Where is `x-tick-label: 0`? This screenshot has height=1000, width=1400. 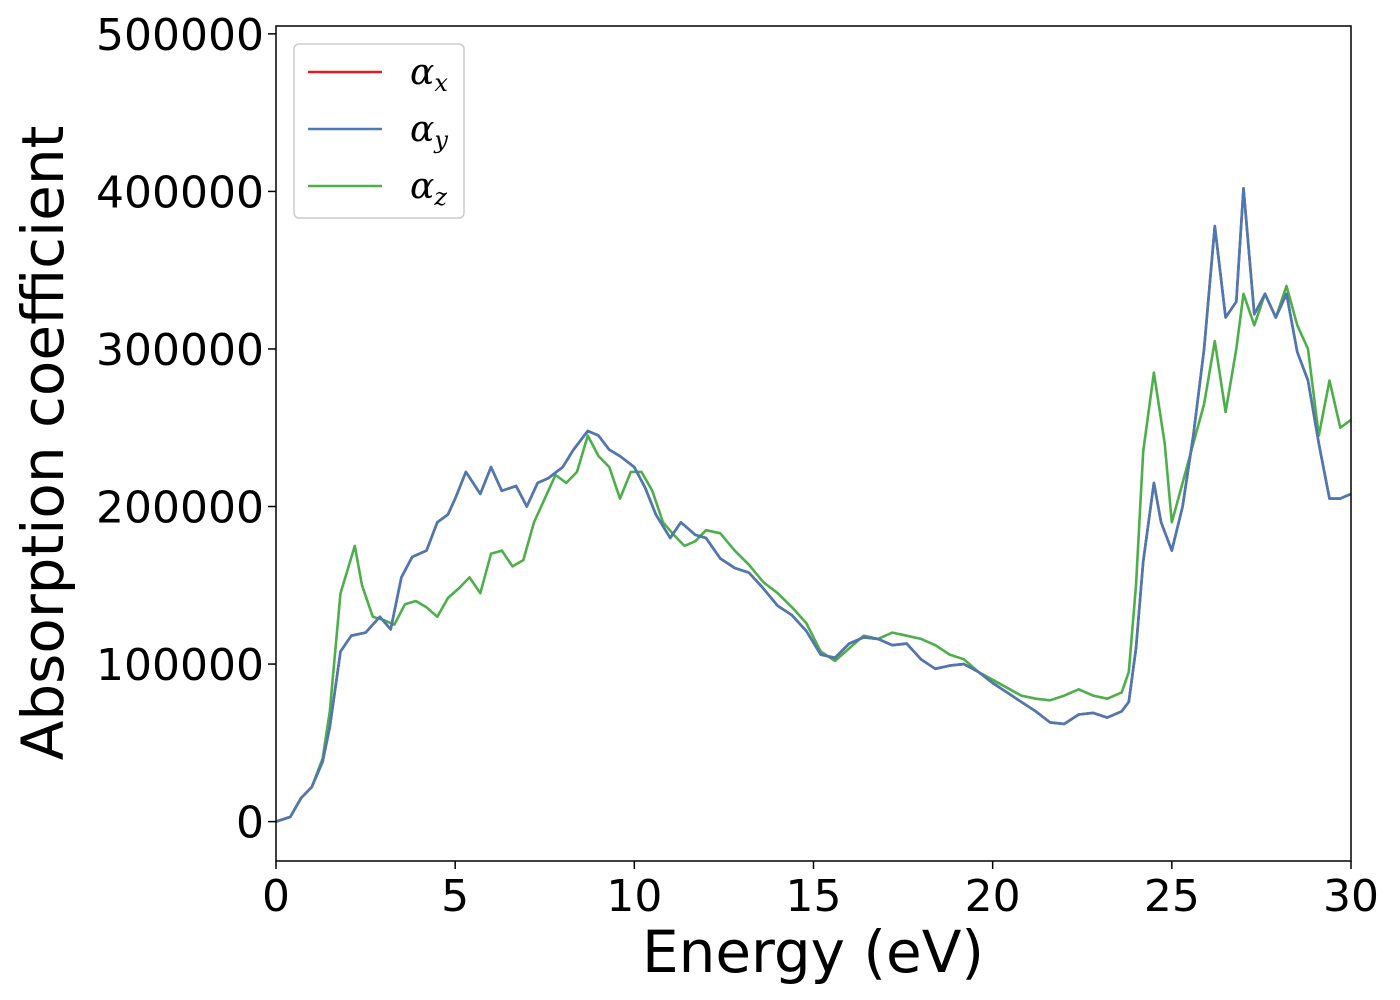 x-tick-label: 0 is located at coordinates (276, 896).